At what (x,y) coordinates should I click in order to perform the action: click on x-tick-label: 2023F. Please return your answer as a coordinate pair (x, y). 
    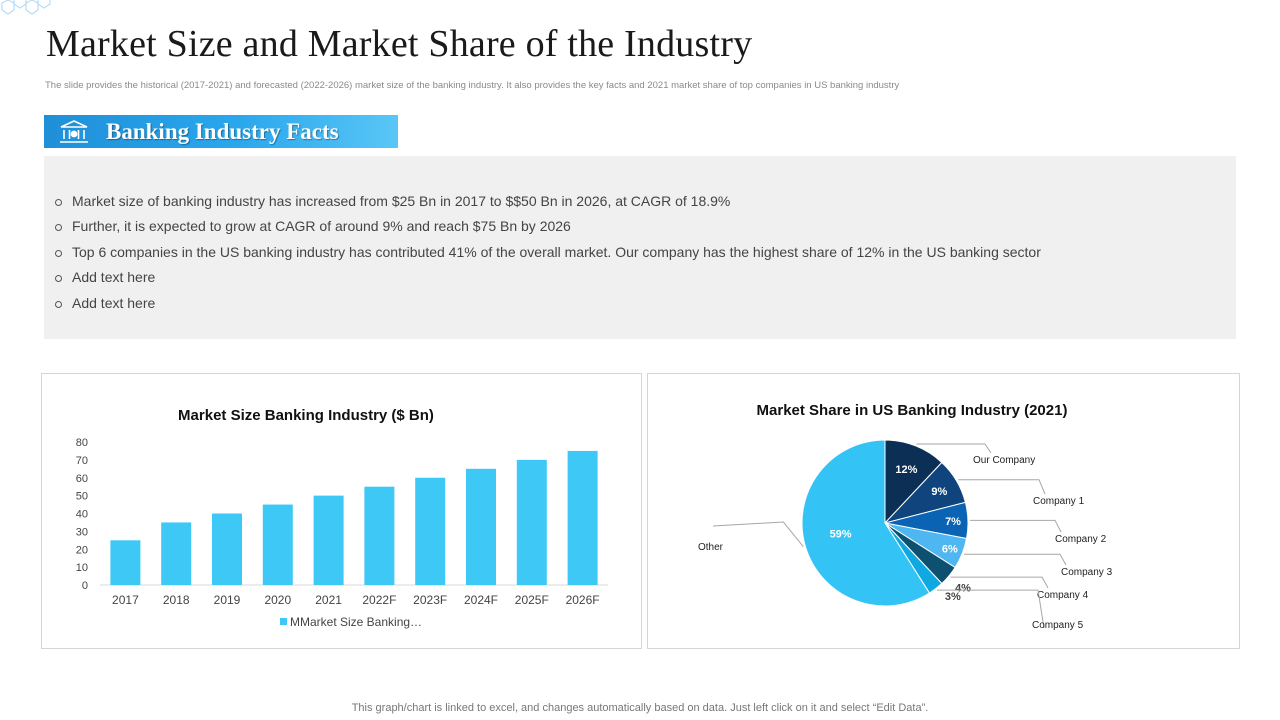
    Looking at the image, I should click on (430, 600).